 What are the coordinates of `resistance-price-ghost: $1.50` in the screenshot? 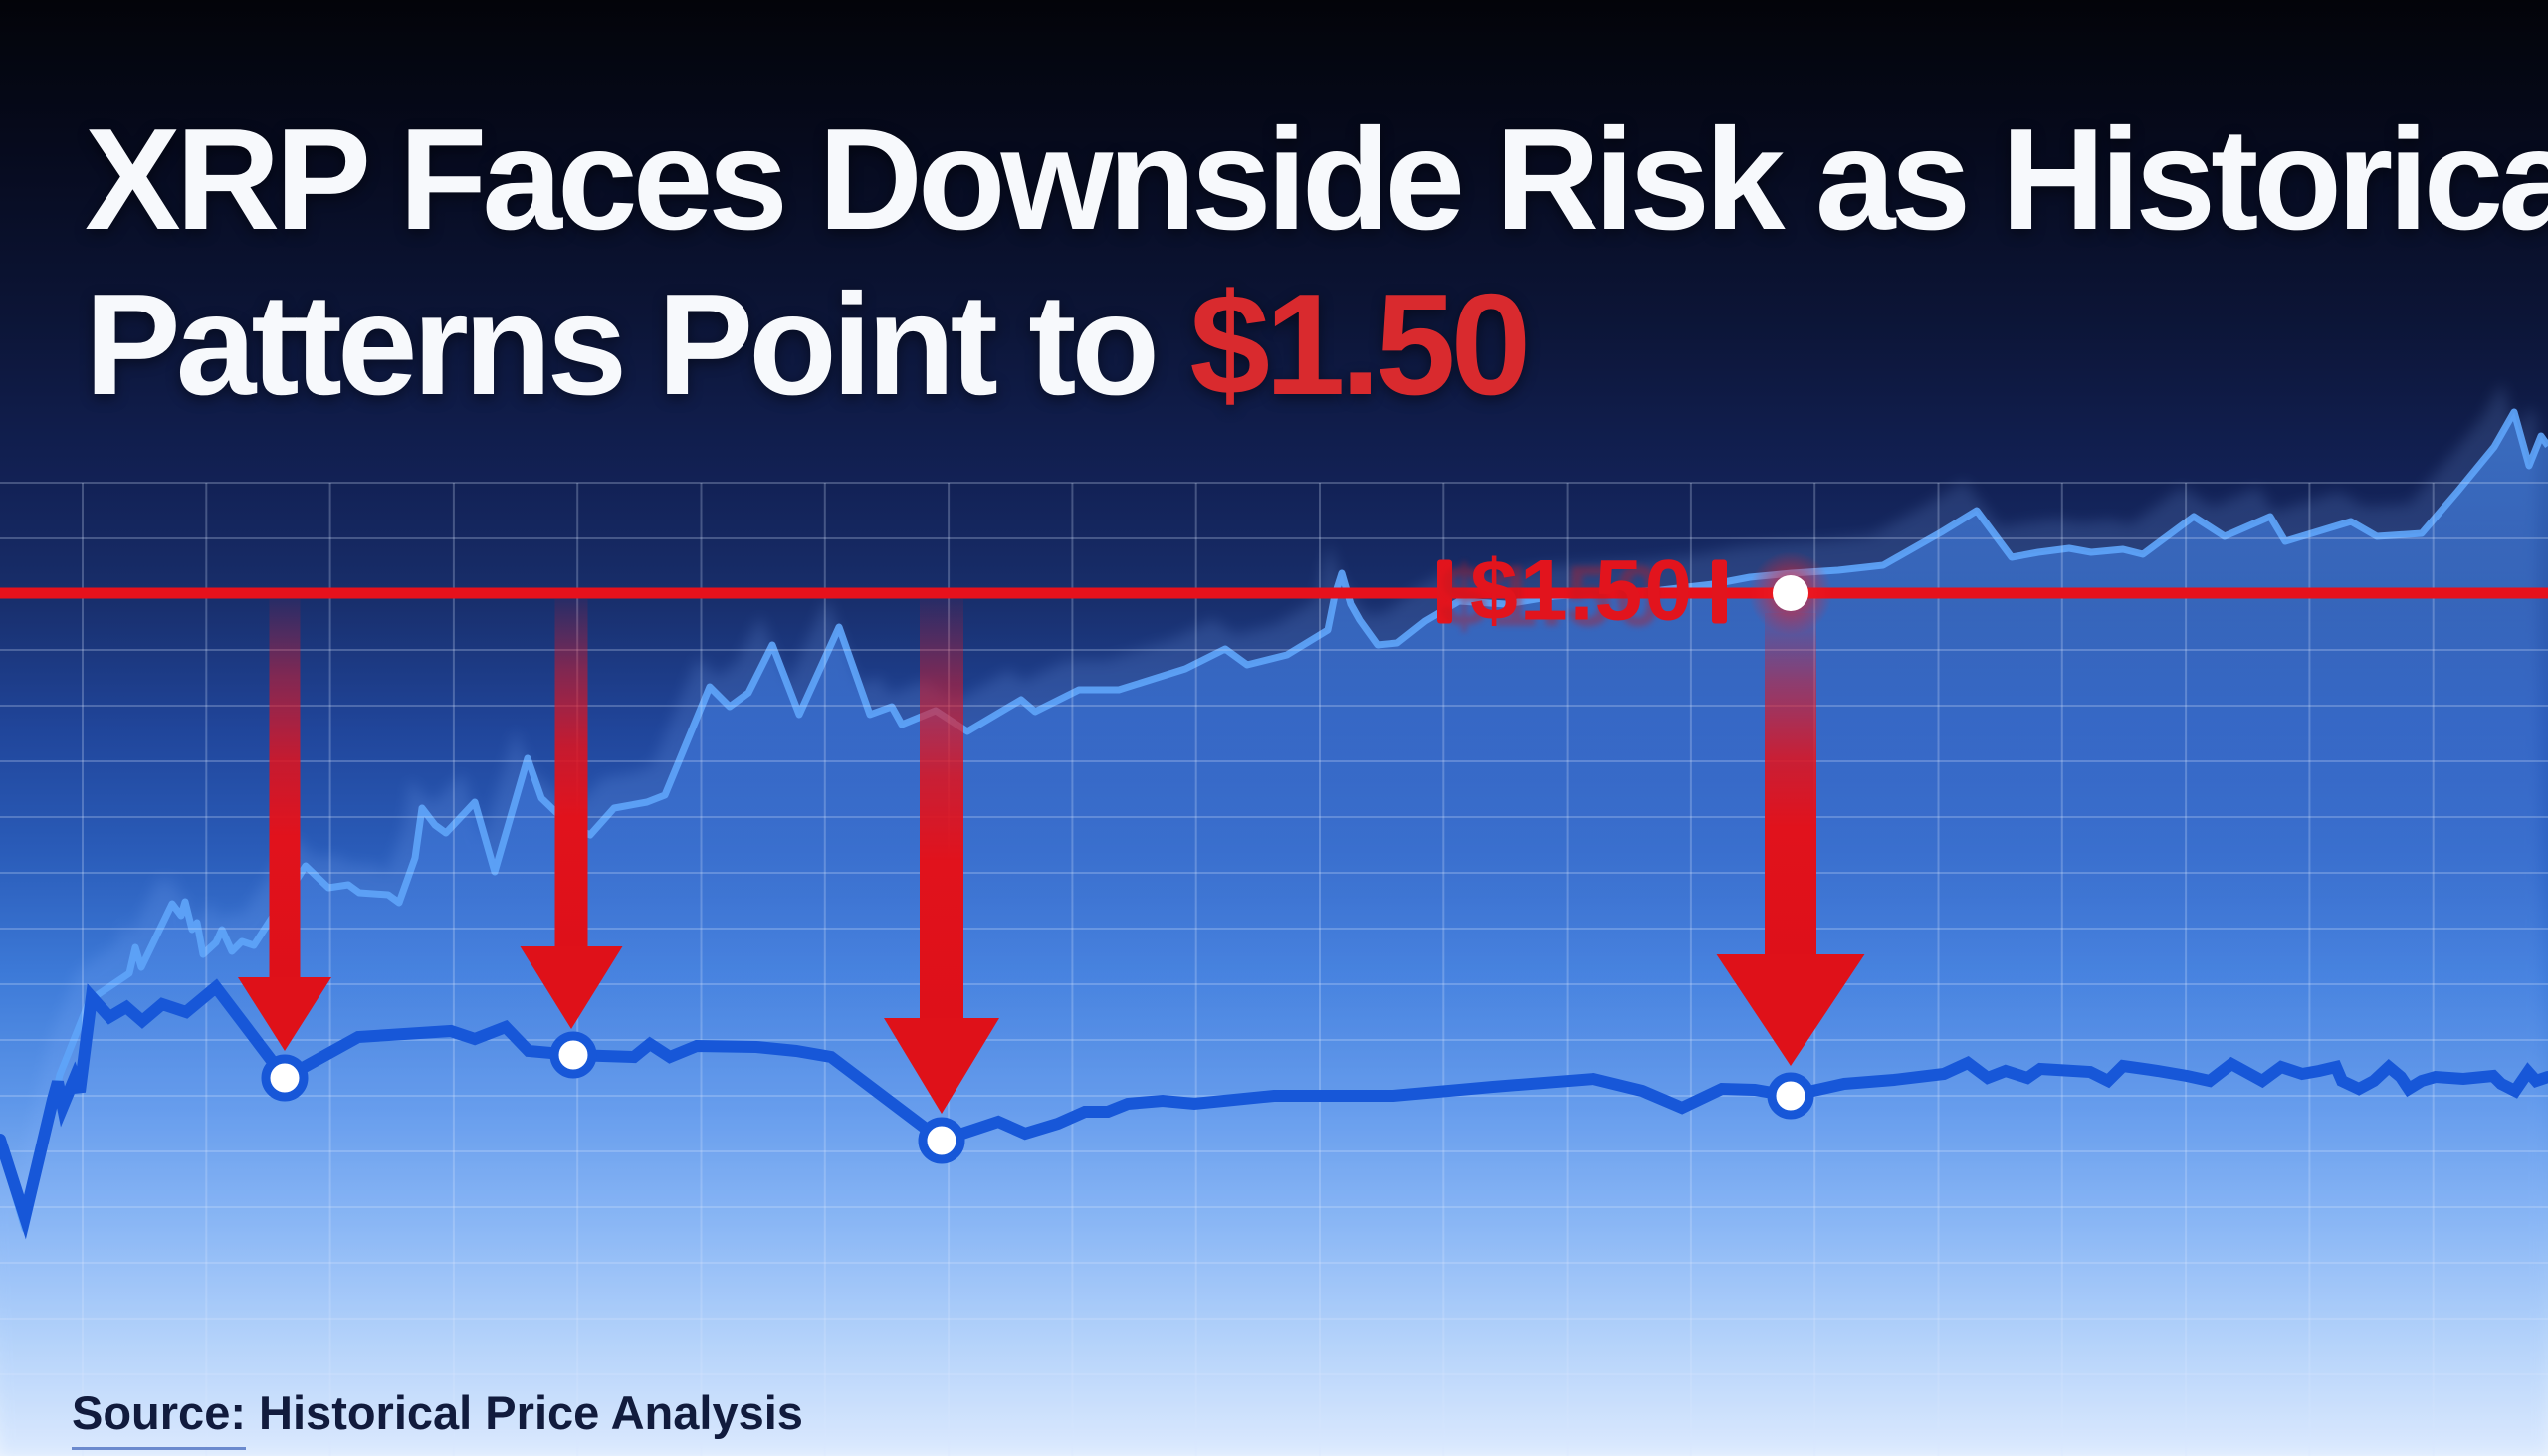 It's located at (1552, 596).